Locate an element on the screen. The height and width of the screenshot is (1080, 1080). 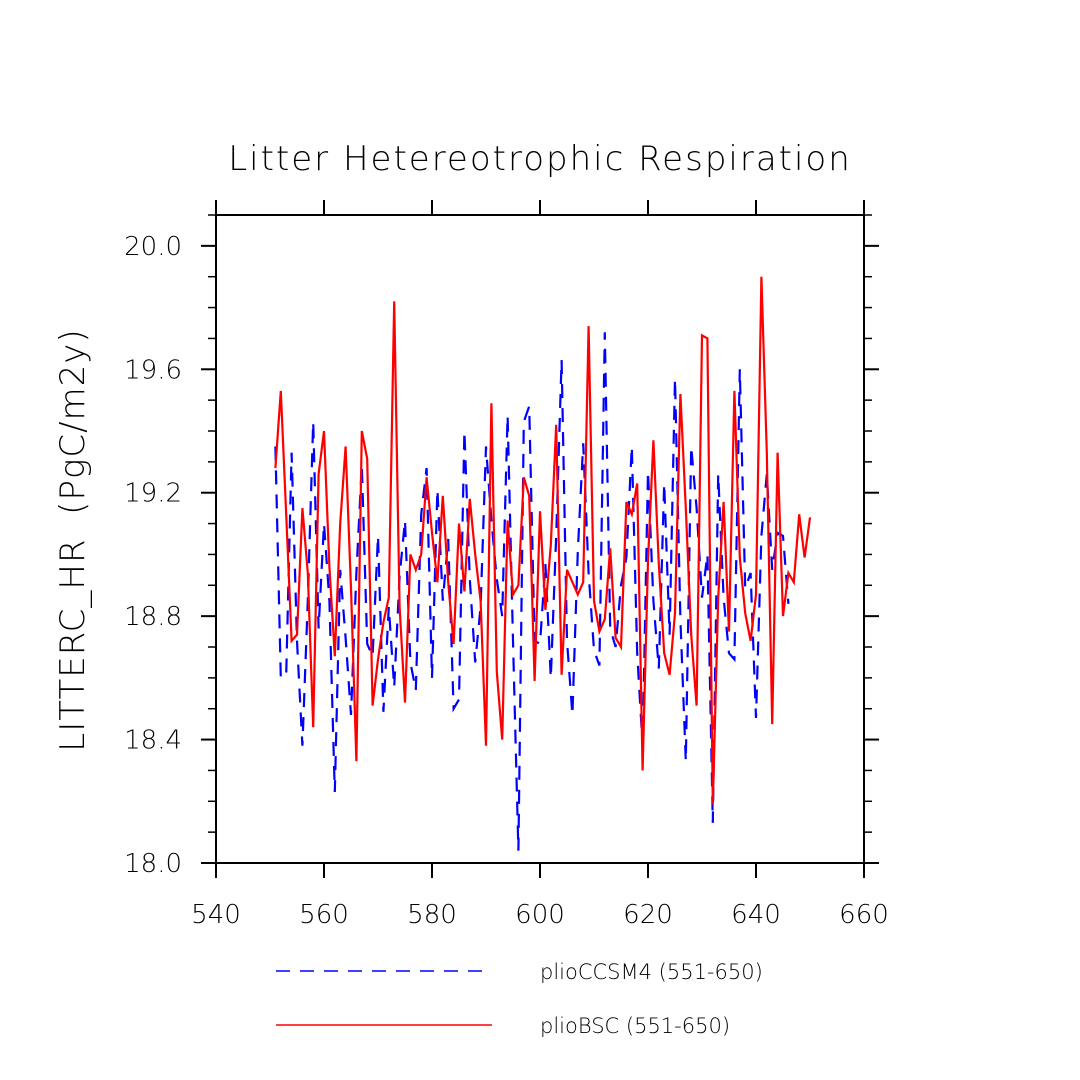
y-tick-label: 18.4 is located at coordinates (153, 741).